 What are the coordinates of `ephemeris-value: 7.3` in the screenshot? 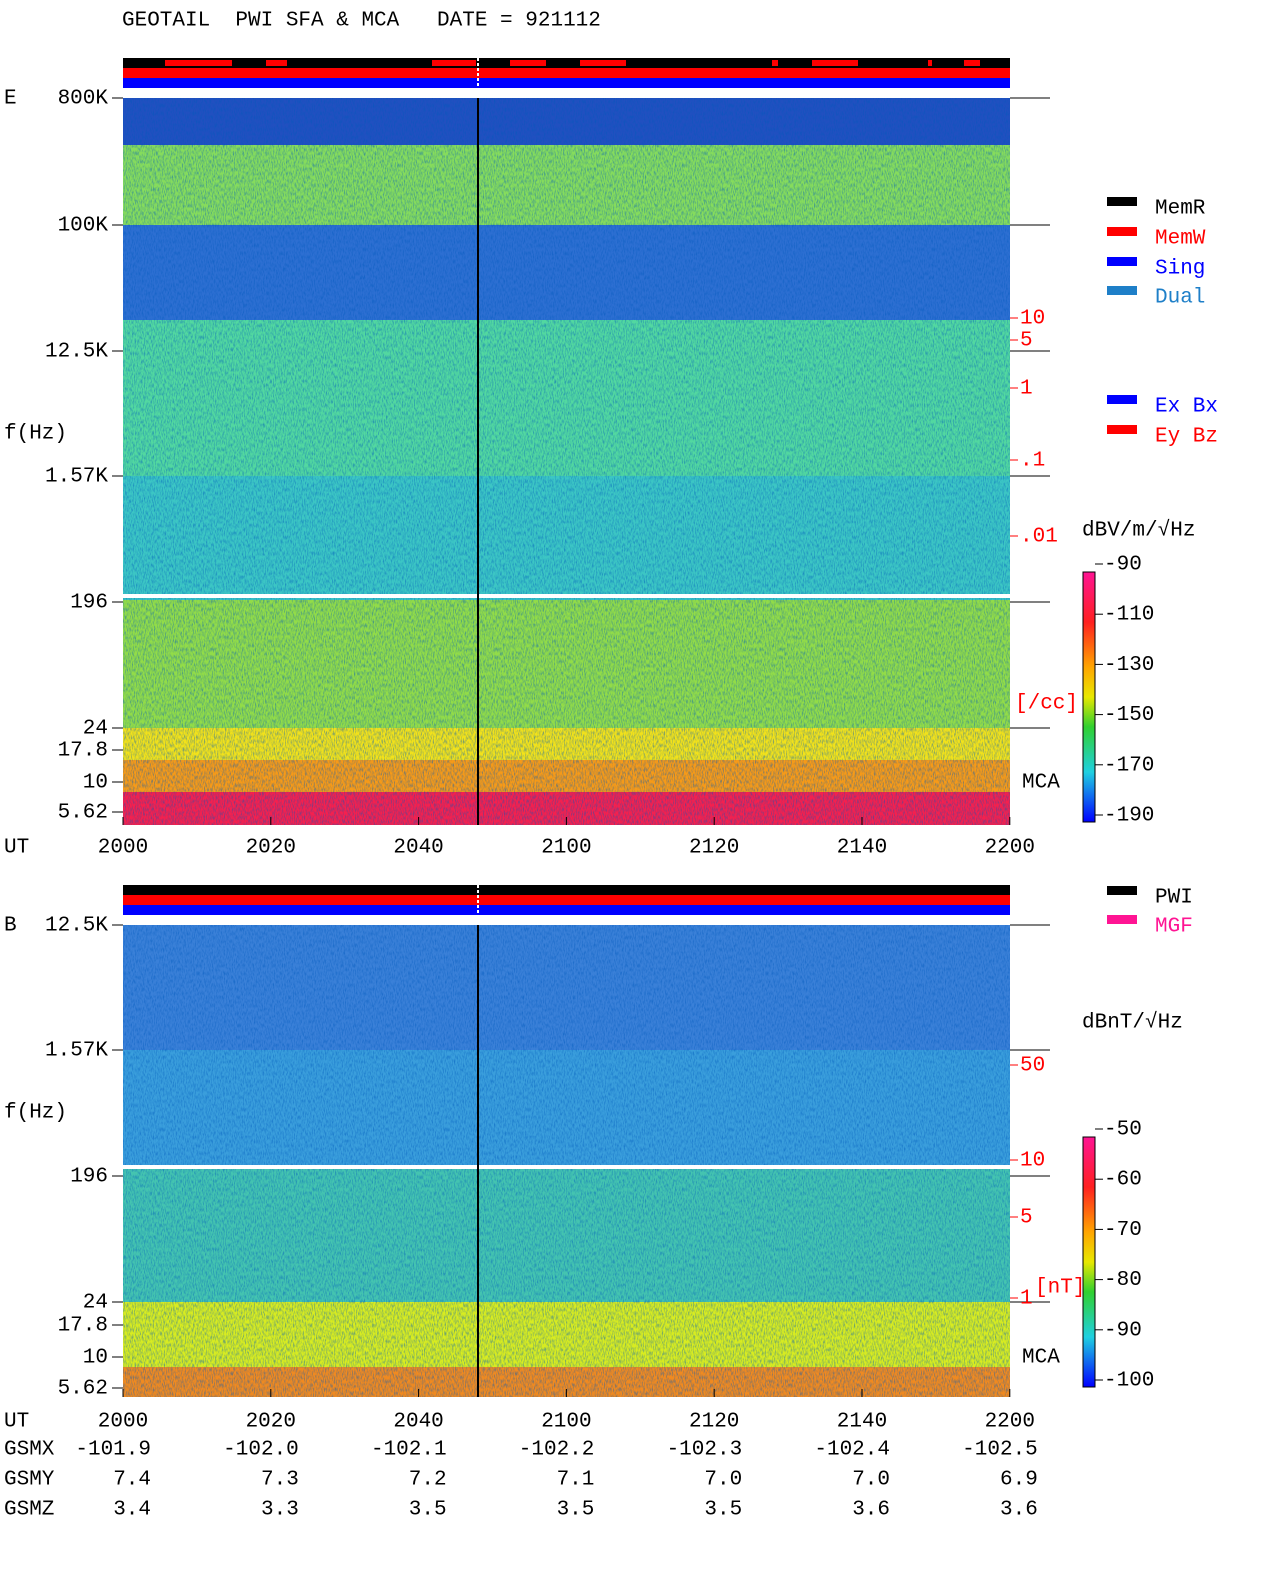 It's located at (280, 1480).